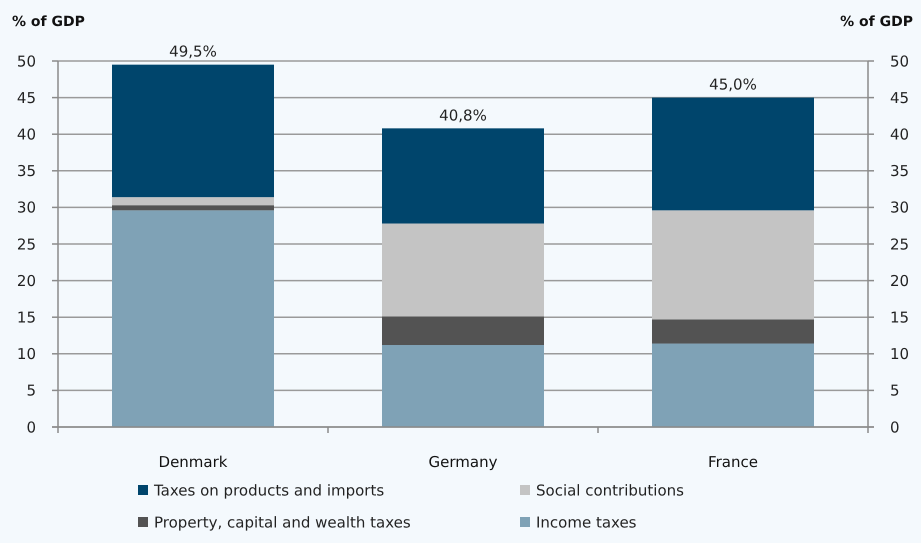 The image size is (921, 543). What do you see at coordinates (900, 317) in the screenshot?
I see `y2-tick-label: 15` at bounding box center [900, 317].